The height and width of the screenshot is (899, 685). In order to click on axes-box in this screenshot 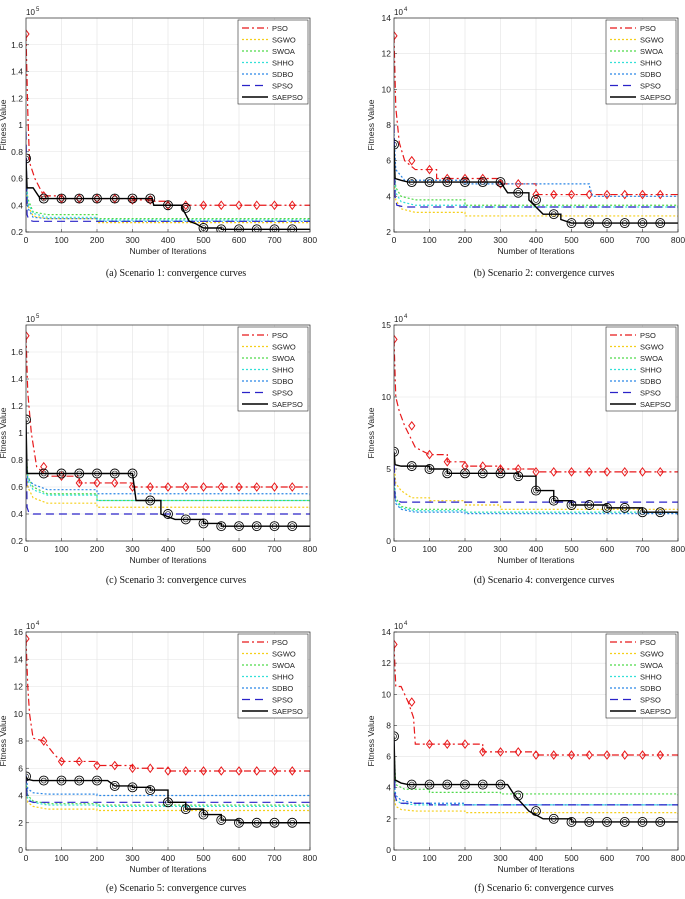, I will do `click(168, 741)`.